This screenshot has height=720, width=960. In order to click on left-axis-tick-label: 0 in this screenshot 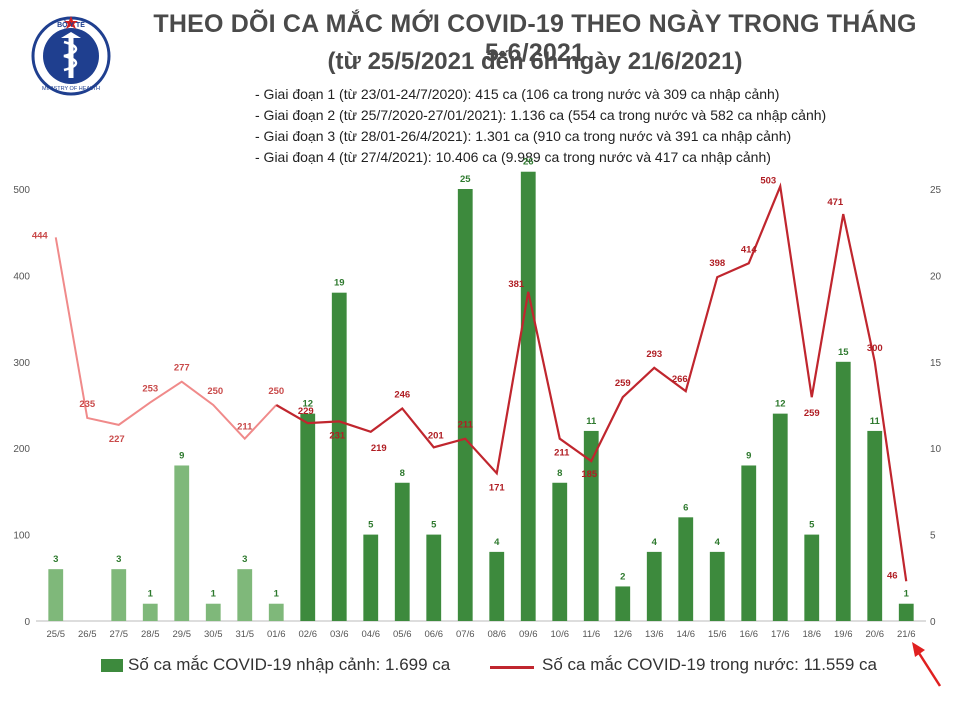, I will do `click(27, 622)`.